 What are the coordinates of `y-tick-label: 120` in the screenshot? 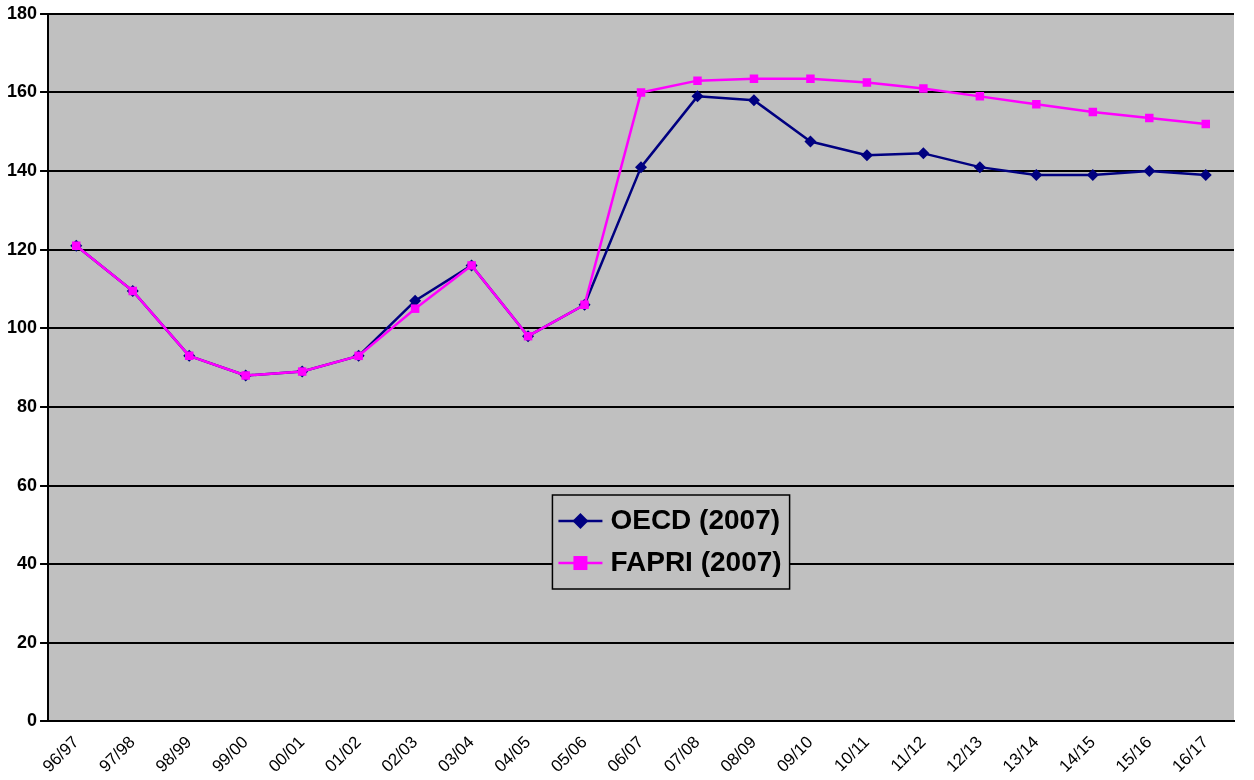 It's located at (22, 248).